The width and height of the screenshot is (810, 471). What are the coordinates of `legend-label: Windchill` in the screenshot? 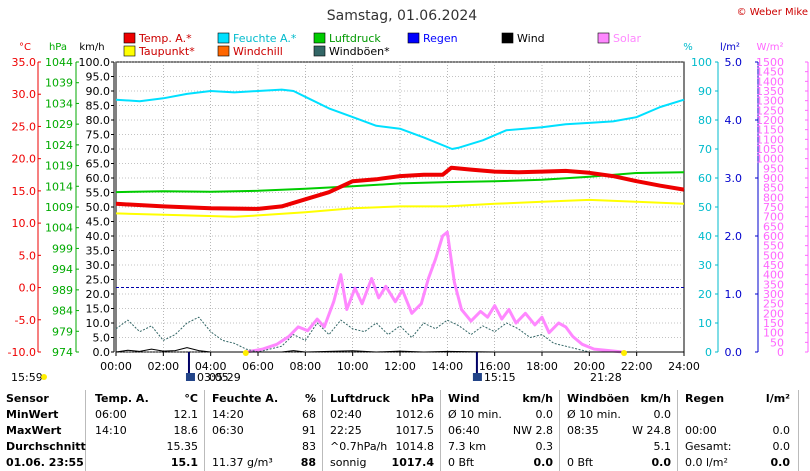 It's located at (258, 51).